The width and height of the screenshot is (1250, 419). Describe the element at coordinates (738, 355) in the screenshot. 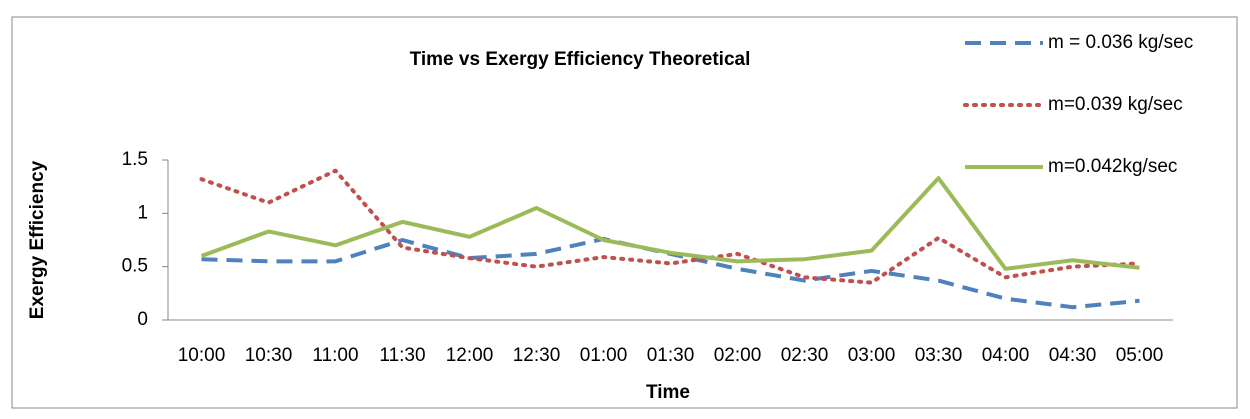

I see `x-tick-label: 02:00` at that location.